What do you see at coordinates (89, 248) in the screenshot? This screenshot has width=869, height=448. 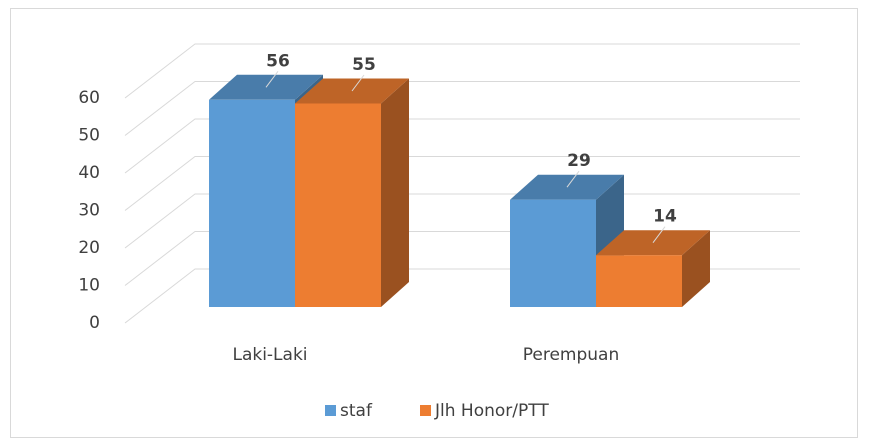 I see `y-tick-label: 20` at bounding box center [89, 248].